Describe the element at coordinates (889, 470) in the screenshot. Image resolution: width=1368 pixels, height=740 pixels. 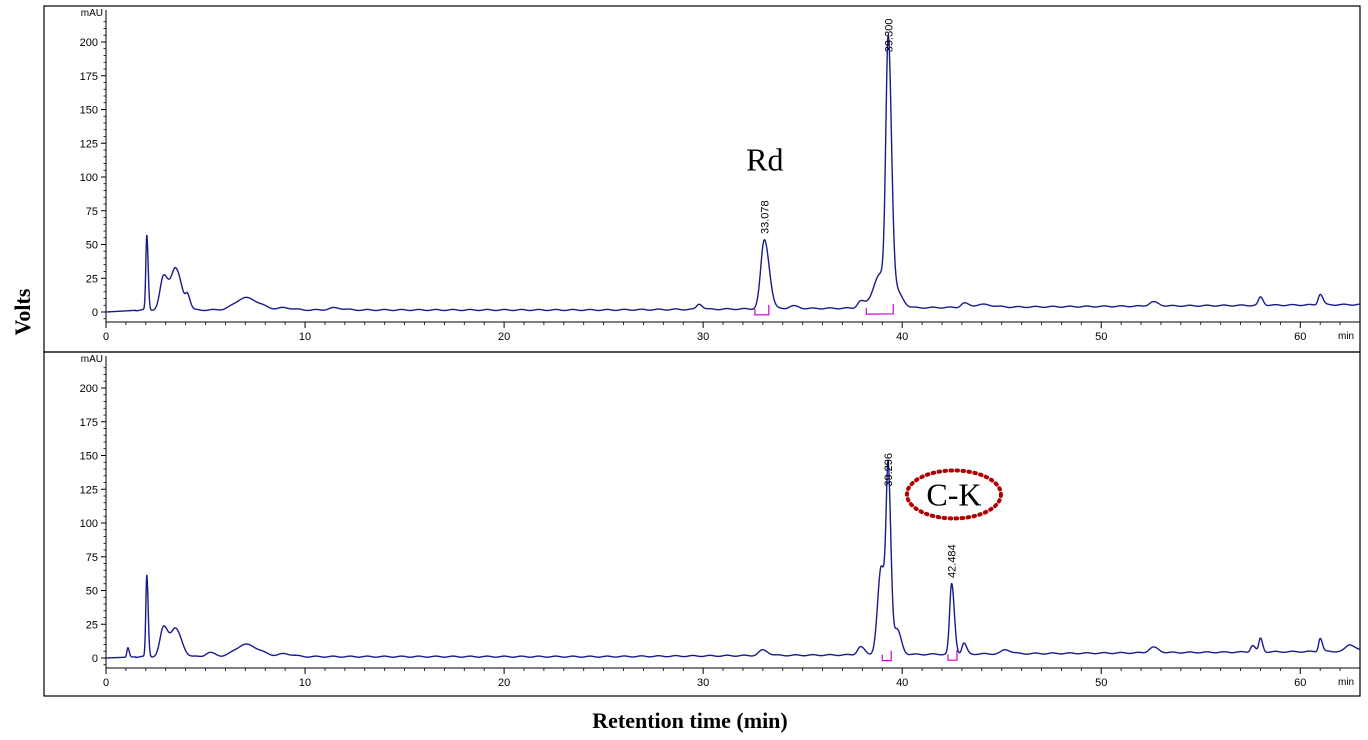
I see `peak-label: 39.296` at that location.